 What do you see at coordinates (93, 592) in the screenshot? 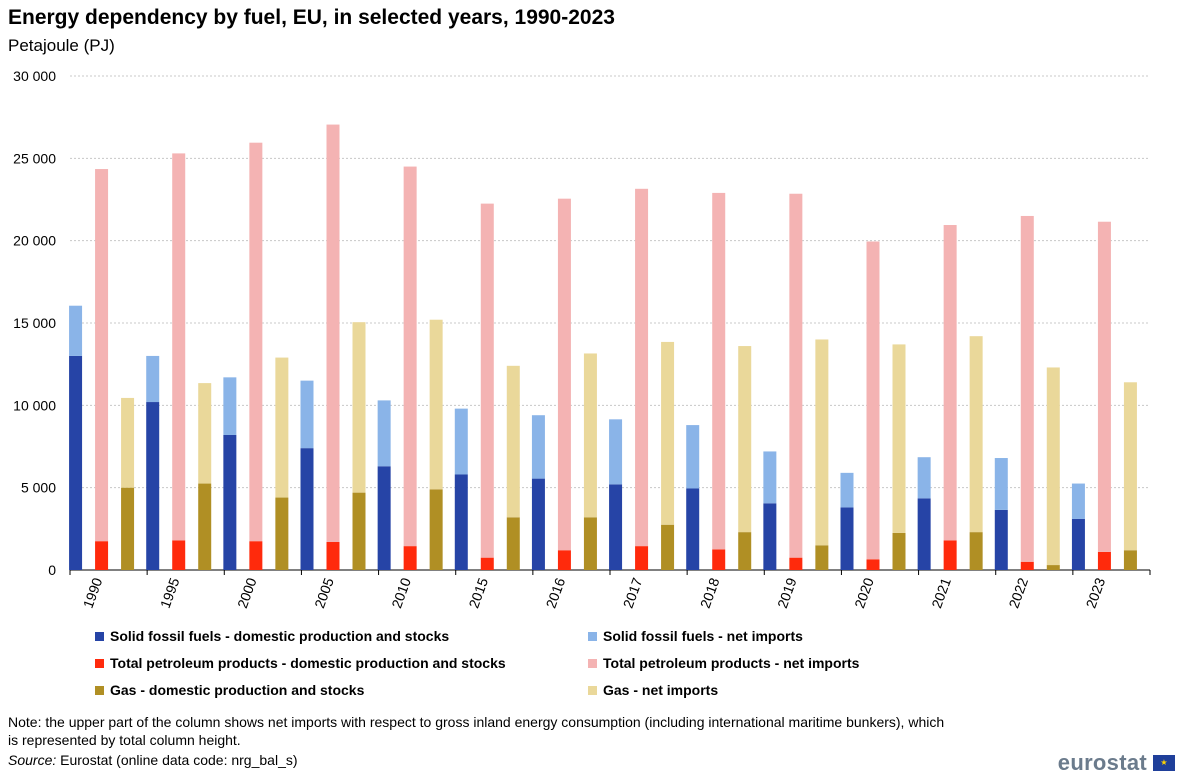
I see `x-tick-label: 1990` at bounding box center [93, 592].